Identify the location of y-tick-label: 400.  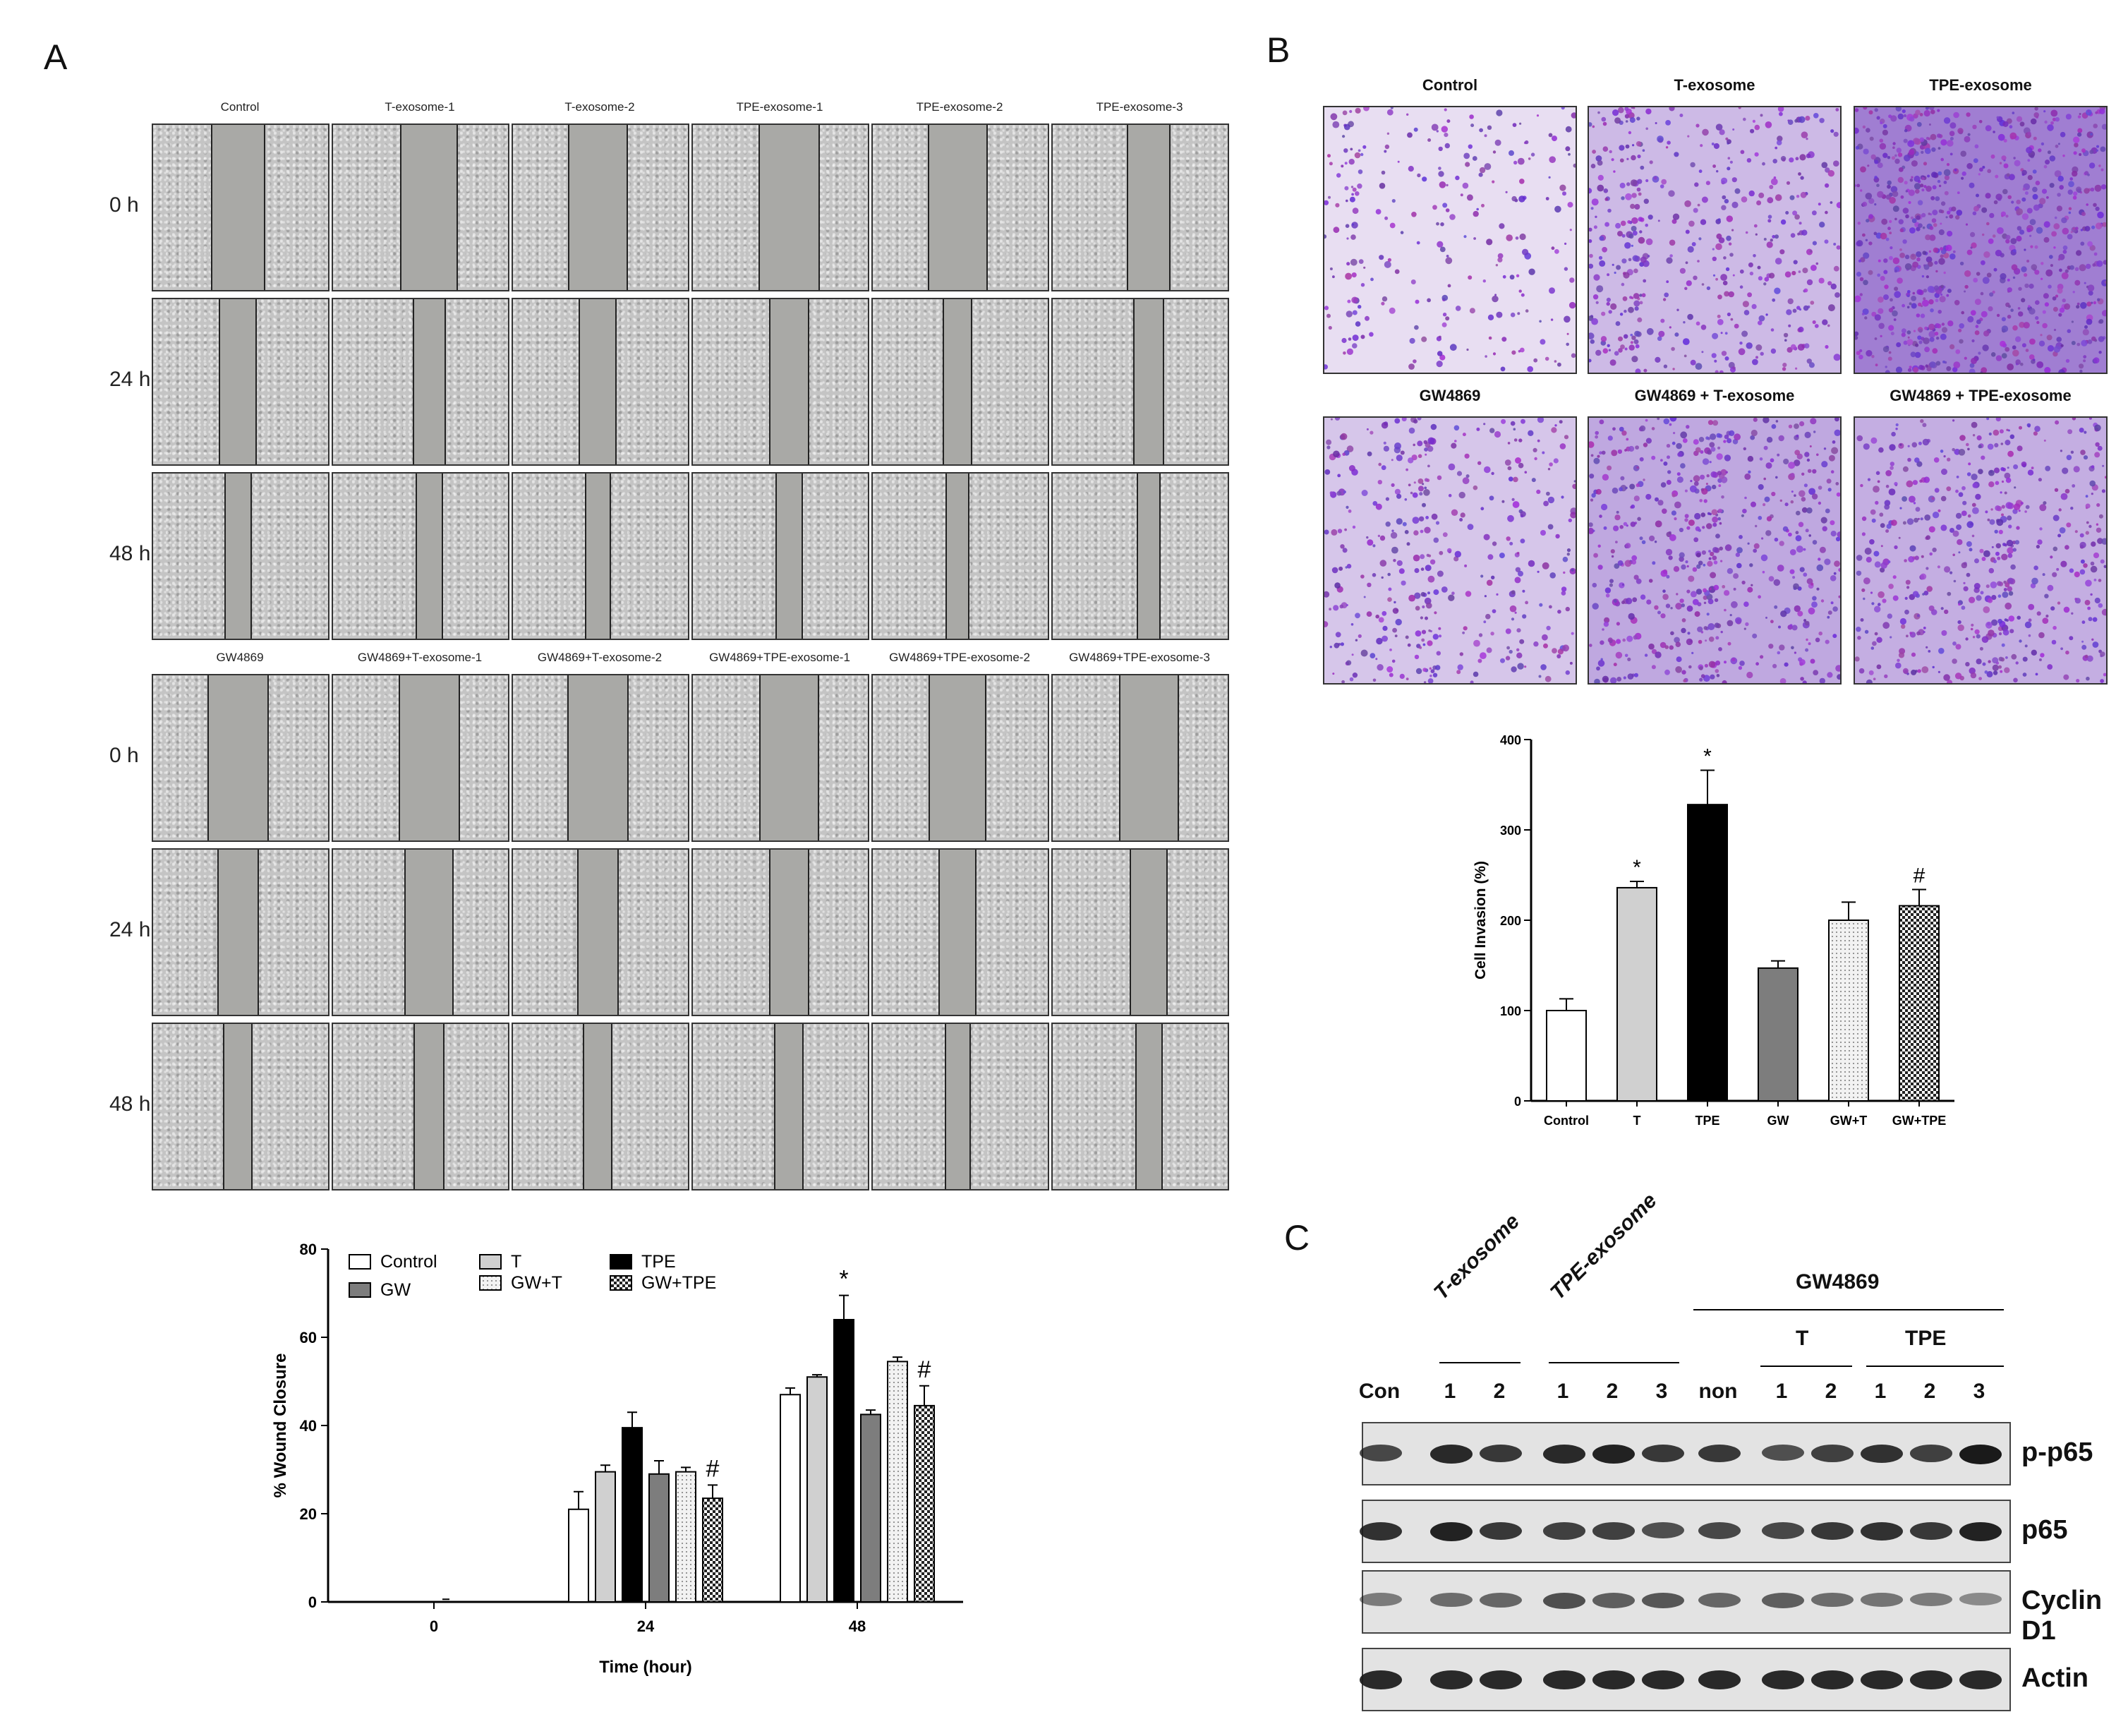
(1510, 740).